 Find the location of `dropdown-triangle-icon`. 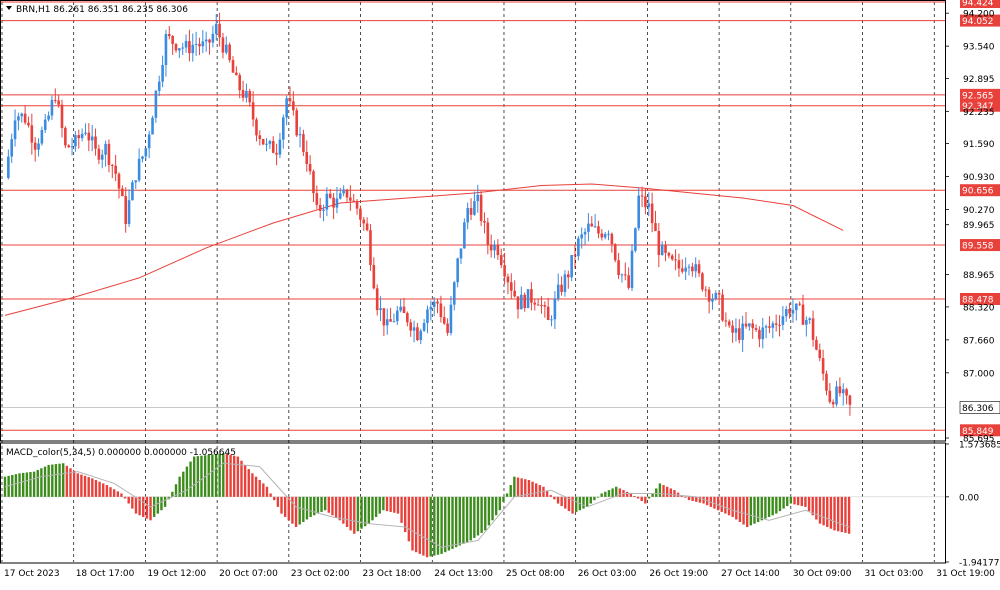

dropdown-triangle-icon is located at coordinates (9, 8).